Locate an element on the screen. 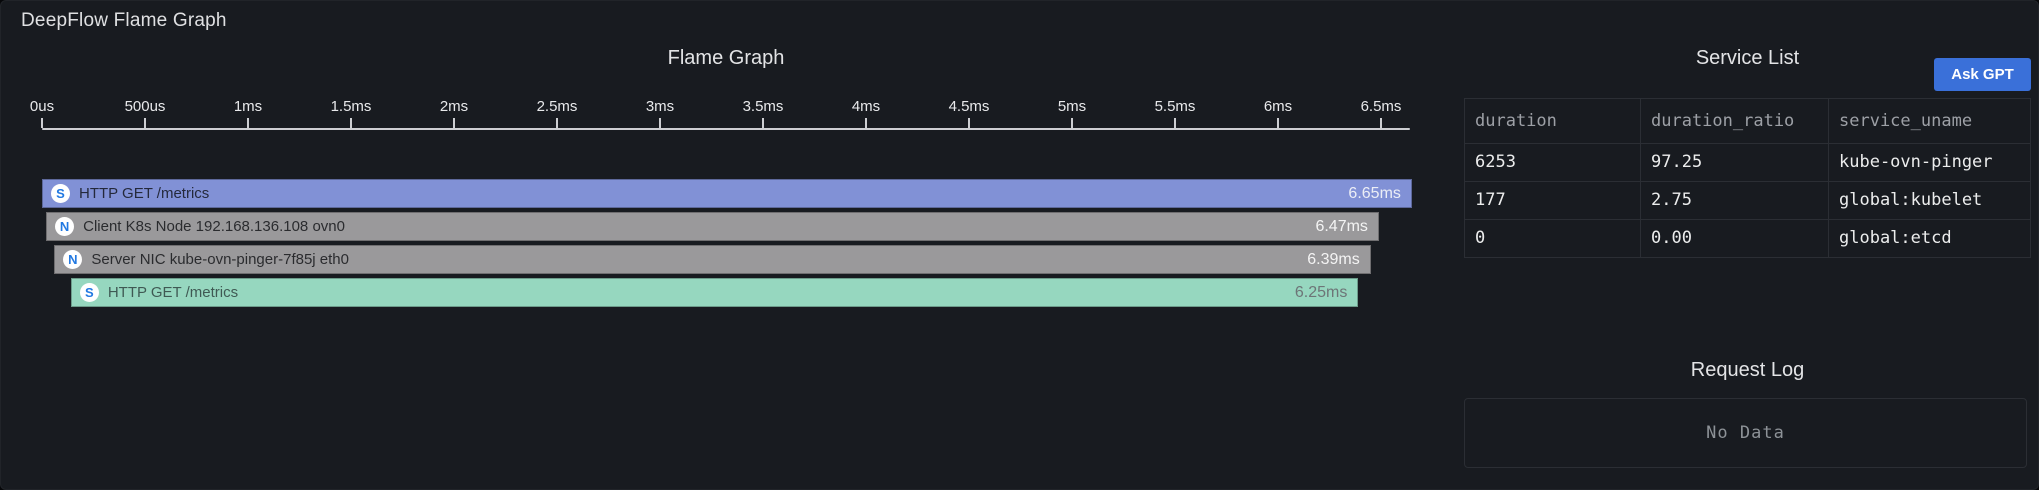 Image resolution: width=2039 pixels, height=490 pixels. axis-tick-label: 5ms is located at coordinates (1072, 106).